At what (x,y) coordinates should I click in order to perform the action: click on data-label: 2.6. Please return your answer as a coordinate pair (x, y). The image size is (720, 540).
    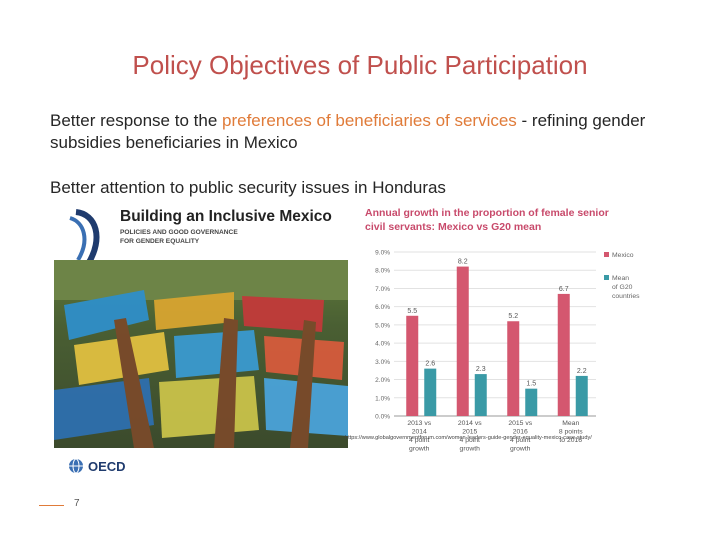
    Looking at the image, I should click on (430, 364).